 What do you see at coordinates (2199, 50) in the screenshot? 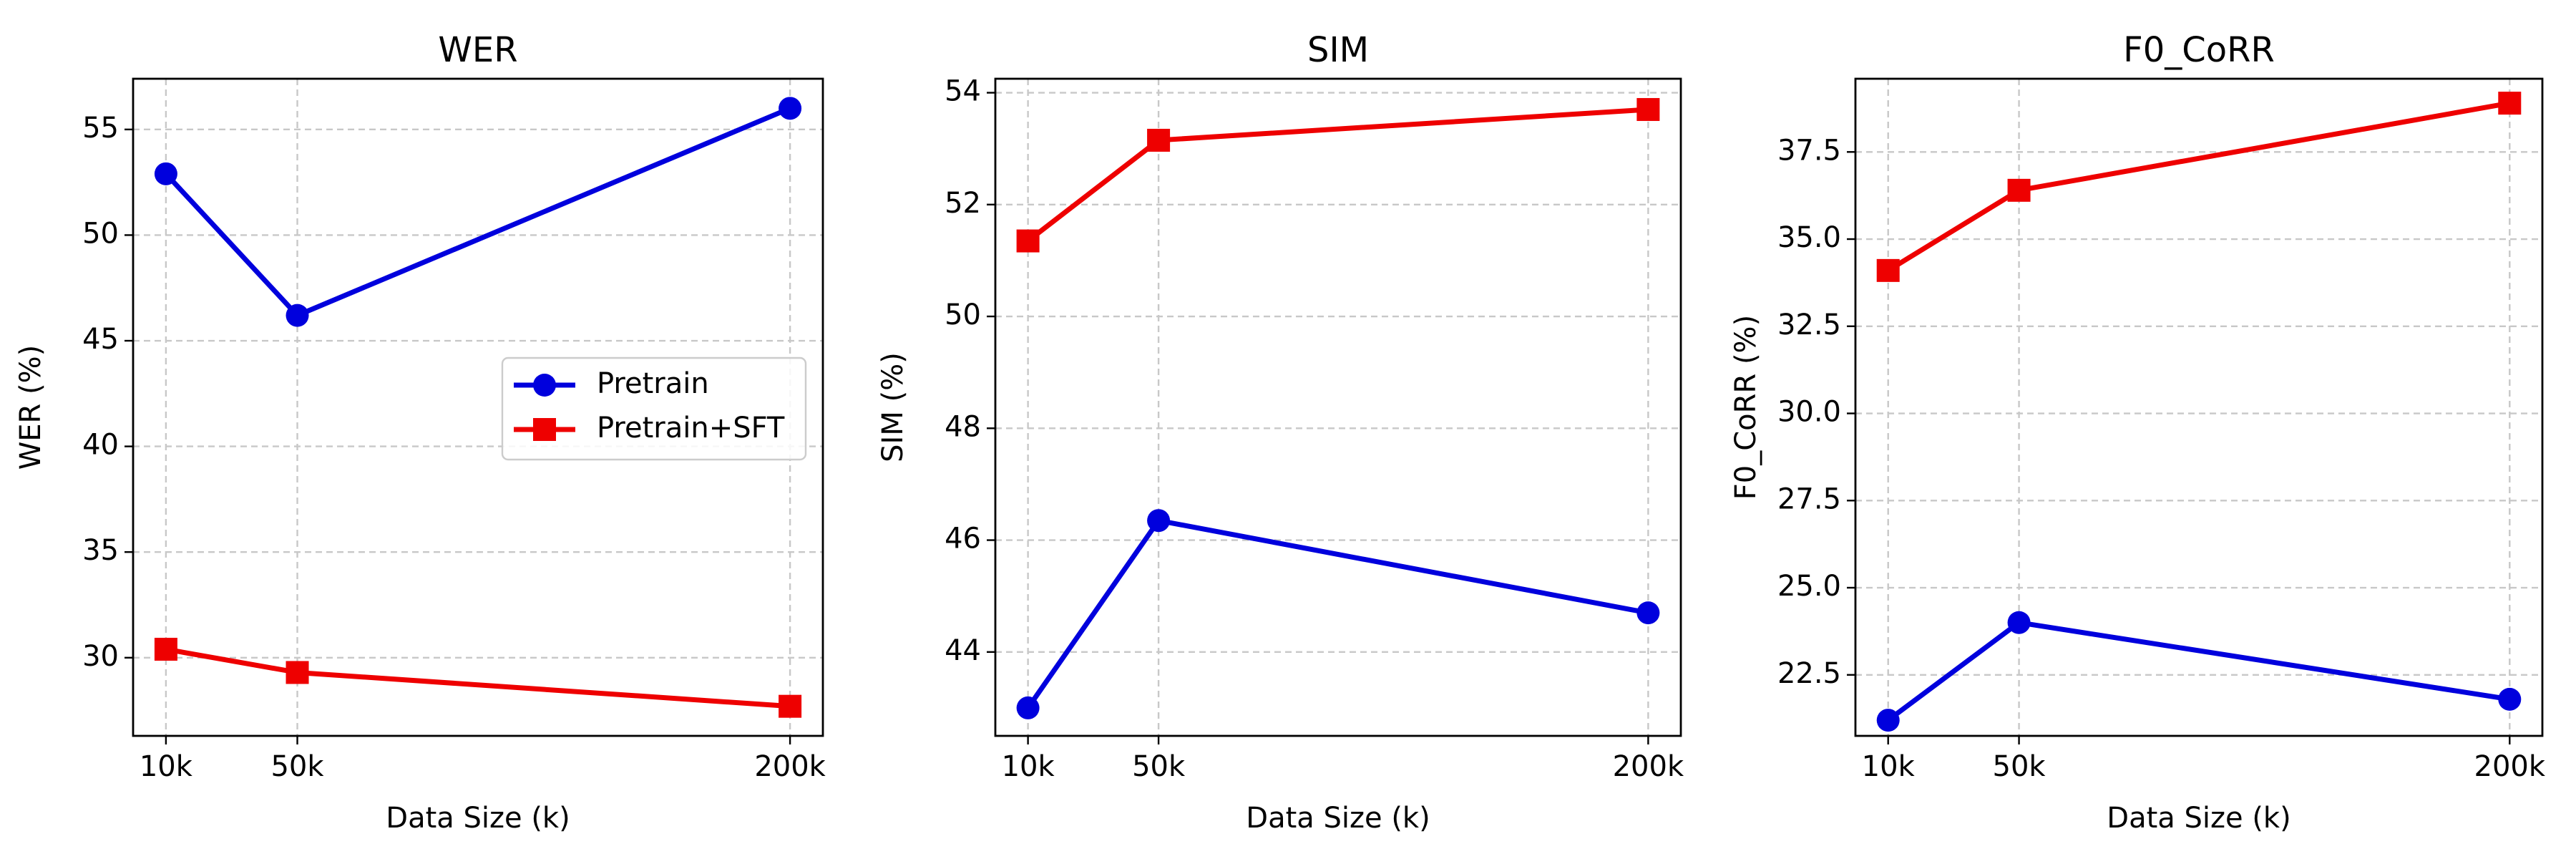
I see `panel-title: F0_CoRR` at bounding box center [2199, 50].